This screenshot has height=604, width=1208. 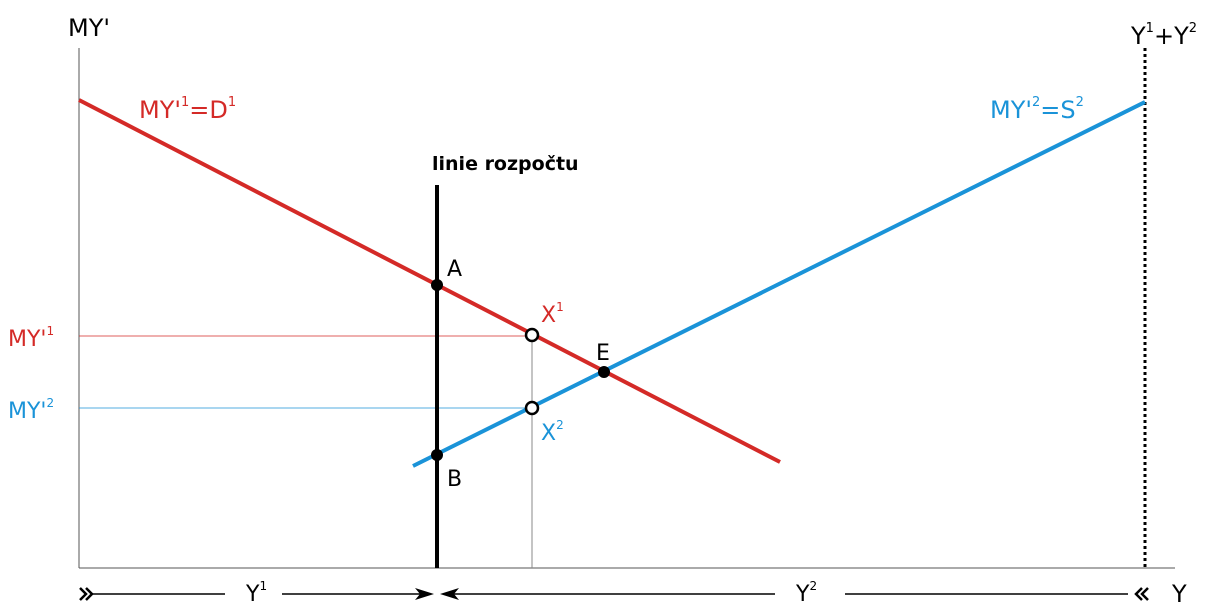 I want to click on s2-curve-label: MY'2=S2, so click(x=1037, y=109).